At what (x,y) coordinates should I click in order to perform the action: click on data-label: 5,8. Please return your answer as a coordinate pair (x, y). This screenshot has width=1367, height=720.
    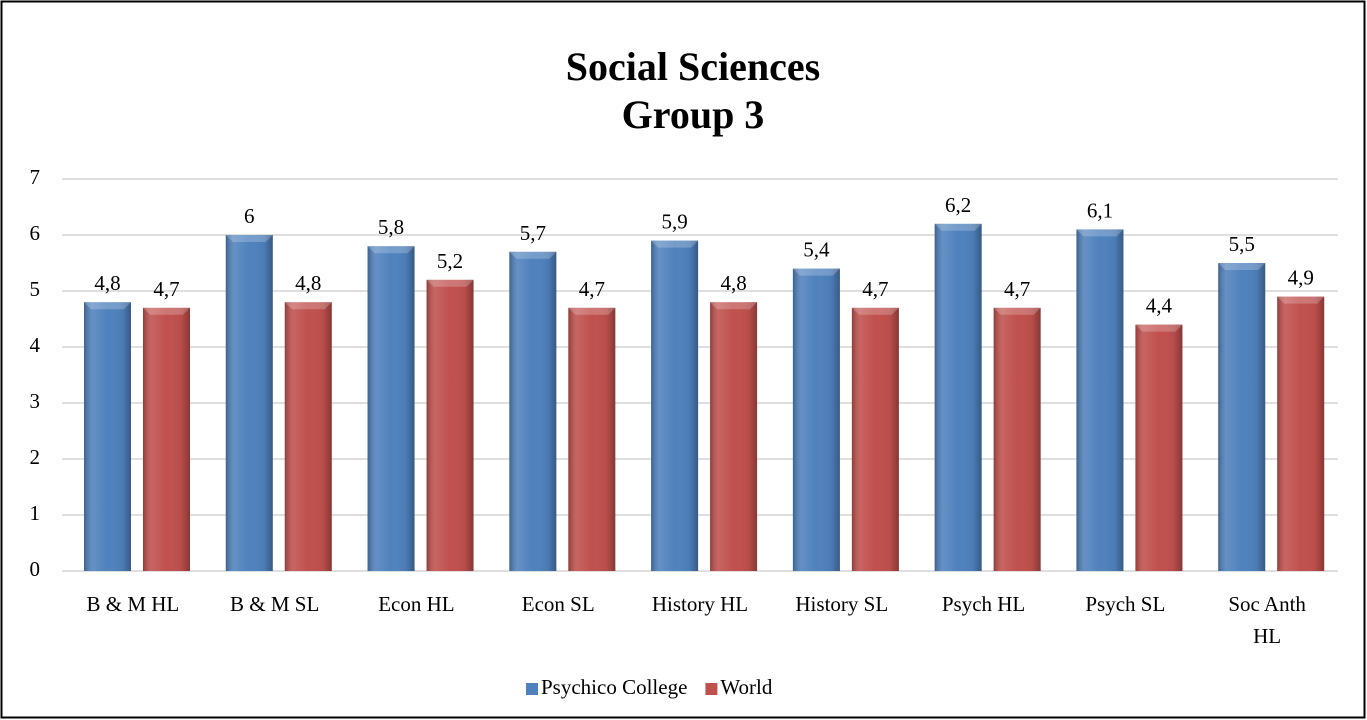
    Looking at the image, I should click on (391, 227).